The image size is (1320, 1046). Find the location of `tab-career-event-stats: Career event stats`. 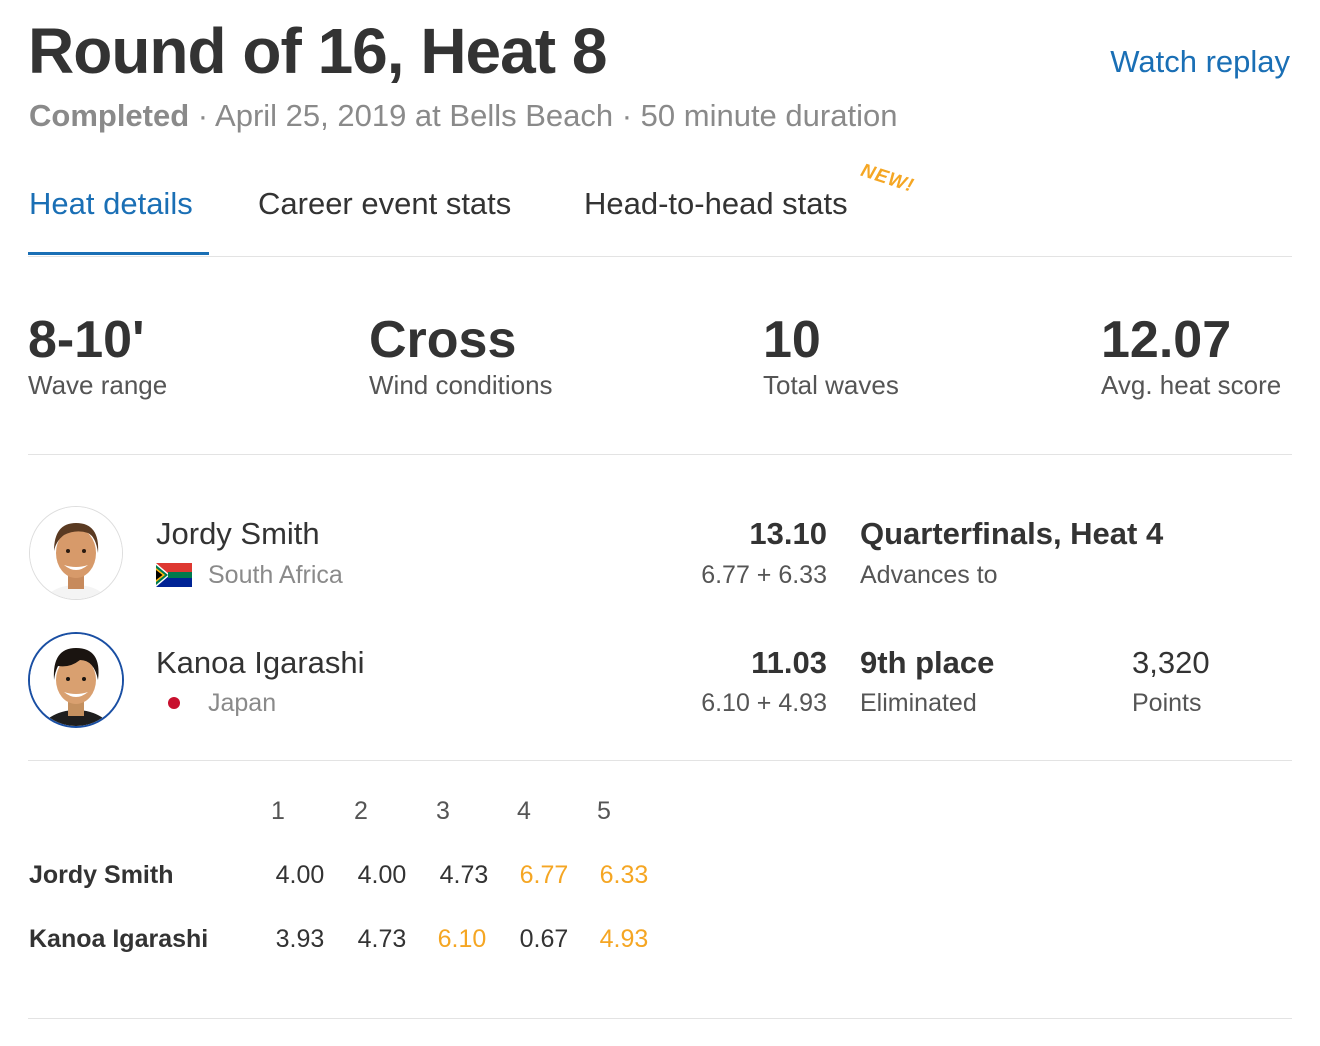

tab-career-event-stats: Career event stats is located at coordinates (385, 203).